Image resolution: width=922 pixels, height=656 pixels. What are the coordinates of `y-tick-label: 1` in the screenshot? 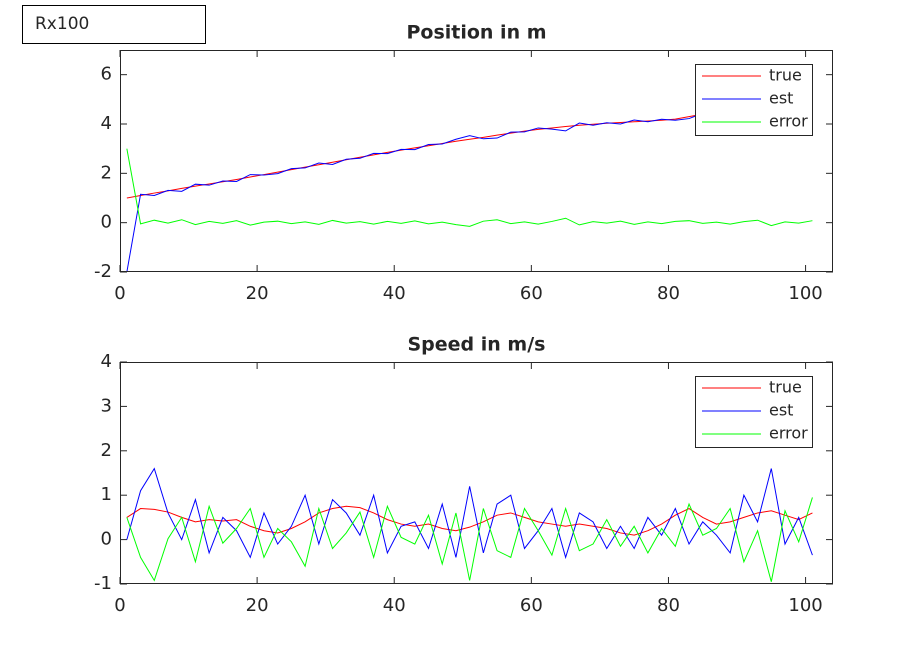 It's located at (106, 494).